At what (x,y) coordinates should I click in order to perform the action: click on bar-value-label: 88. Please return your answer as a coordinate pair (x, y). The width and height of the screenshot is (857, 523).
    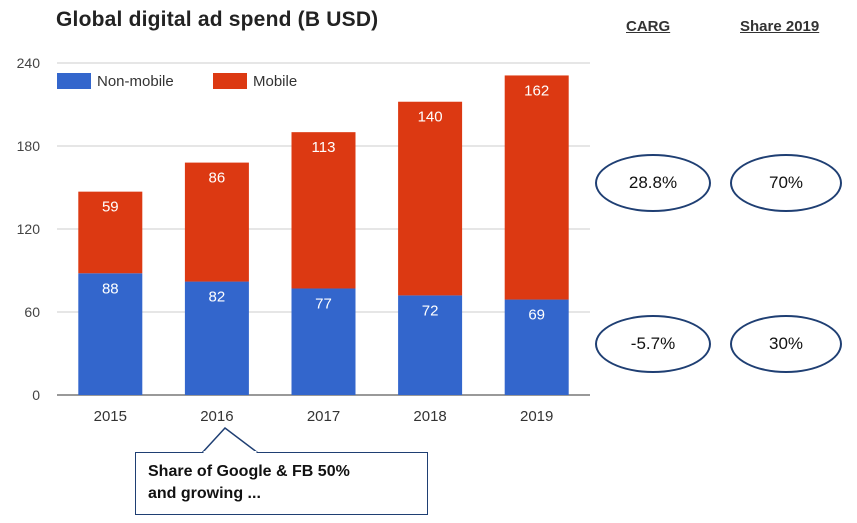
    Looking at the image, I should click on (110, 288).